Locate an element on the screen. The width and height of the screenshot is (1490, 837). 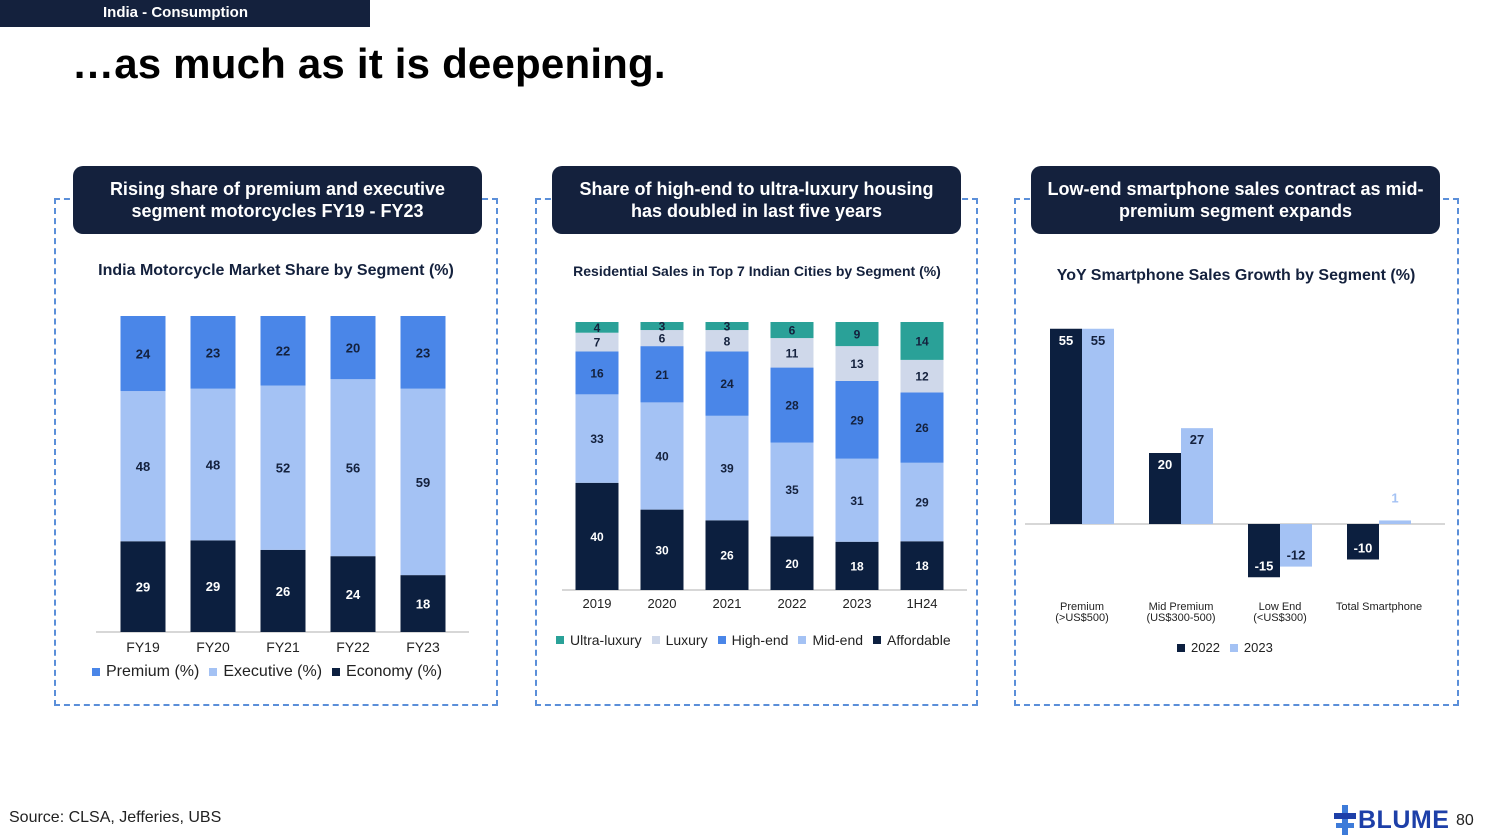
bar-luxury-2020 is located at coordinates (662, 338).